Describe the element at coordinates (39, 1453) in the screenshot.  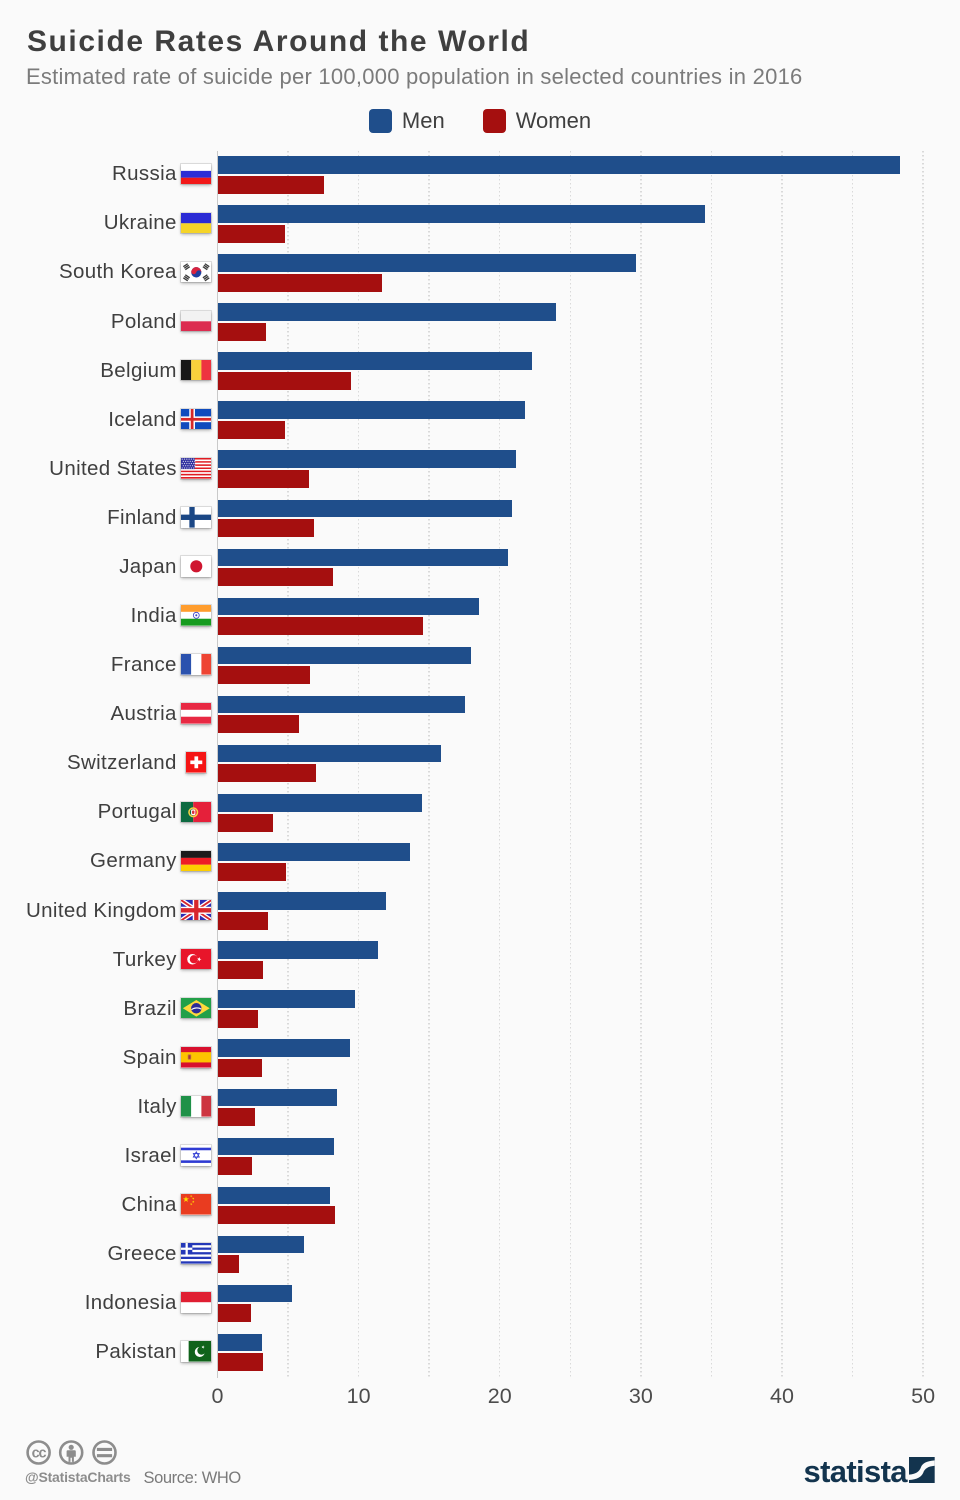
I see `svg-text: cc` at that location.